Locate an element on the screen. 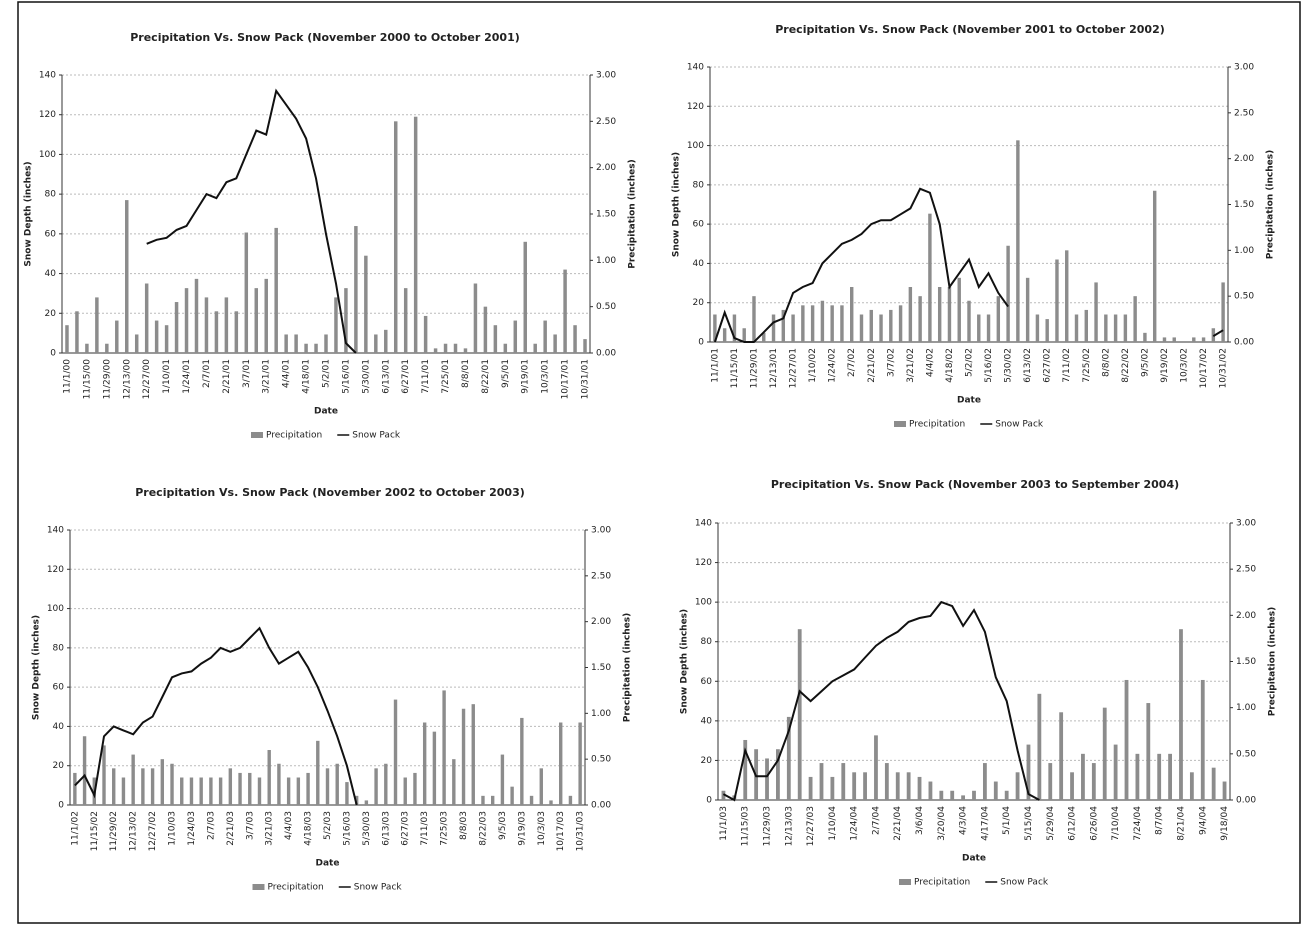 The image size is (1303, 926). x-tick-label: 7/10/04 is located at coordinates (1116, 823).